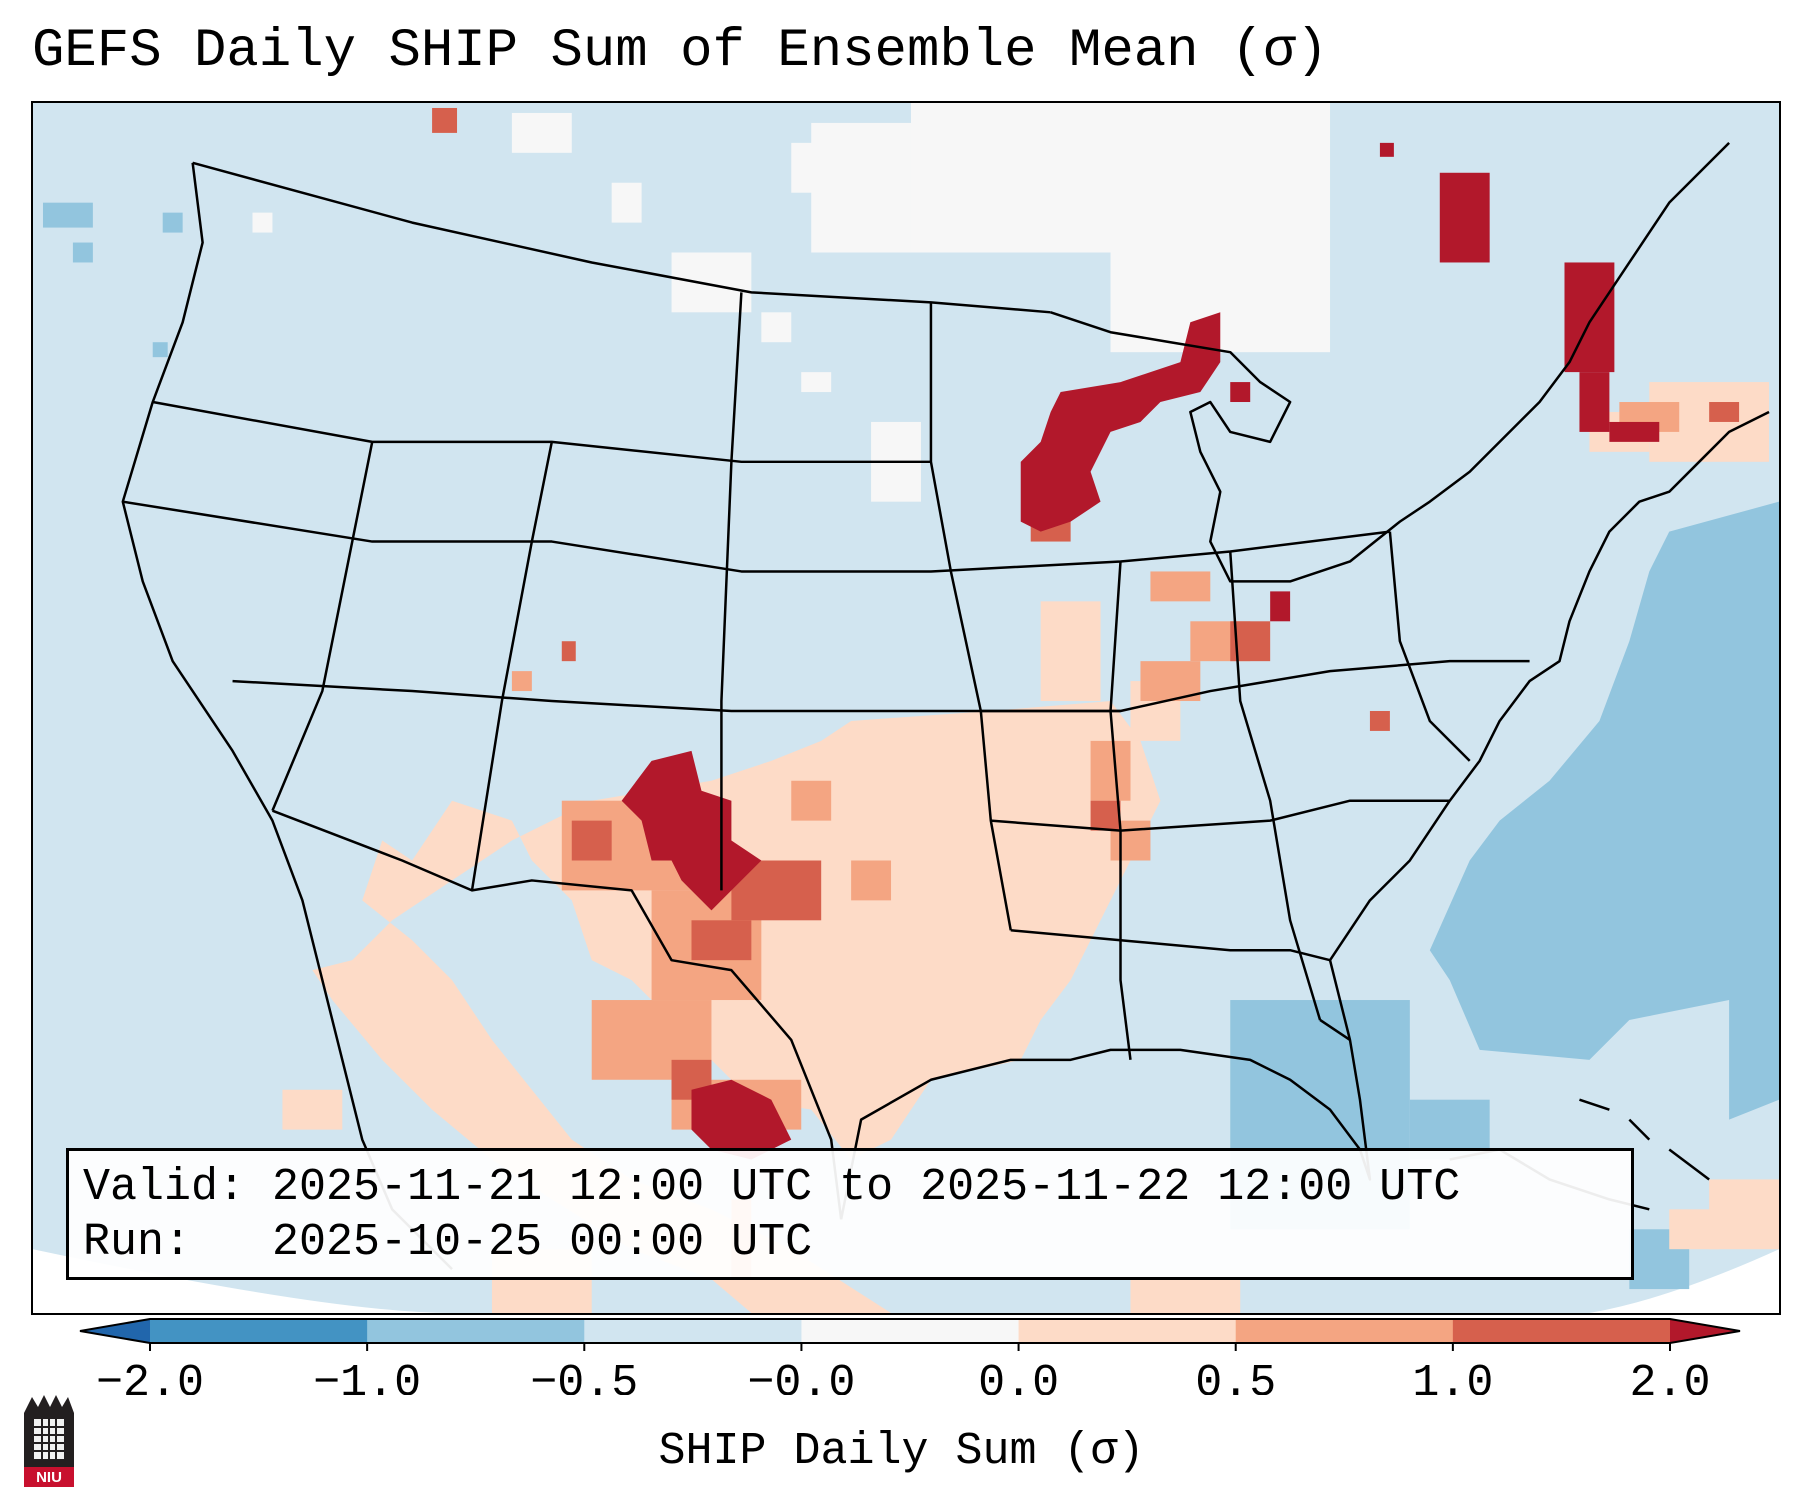 The height and width of the screenshot is (1506, 1803). Describe the element at coordinates (243, 1281) in the screenshot. I see `projection-edge-left` at that location.